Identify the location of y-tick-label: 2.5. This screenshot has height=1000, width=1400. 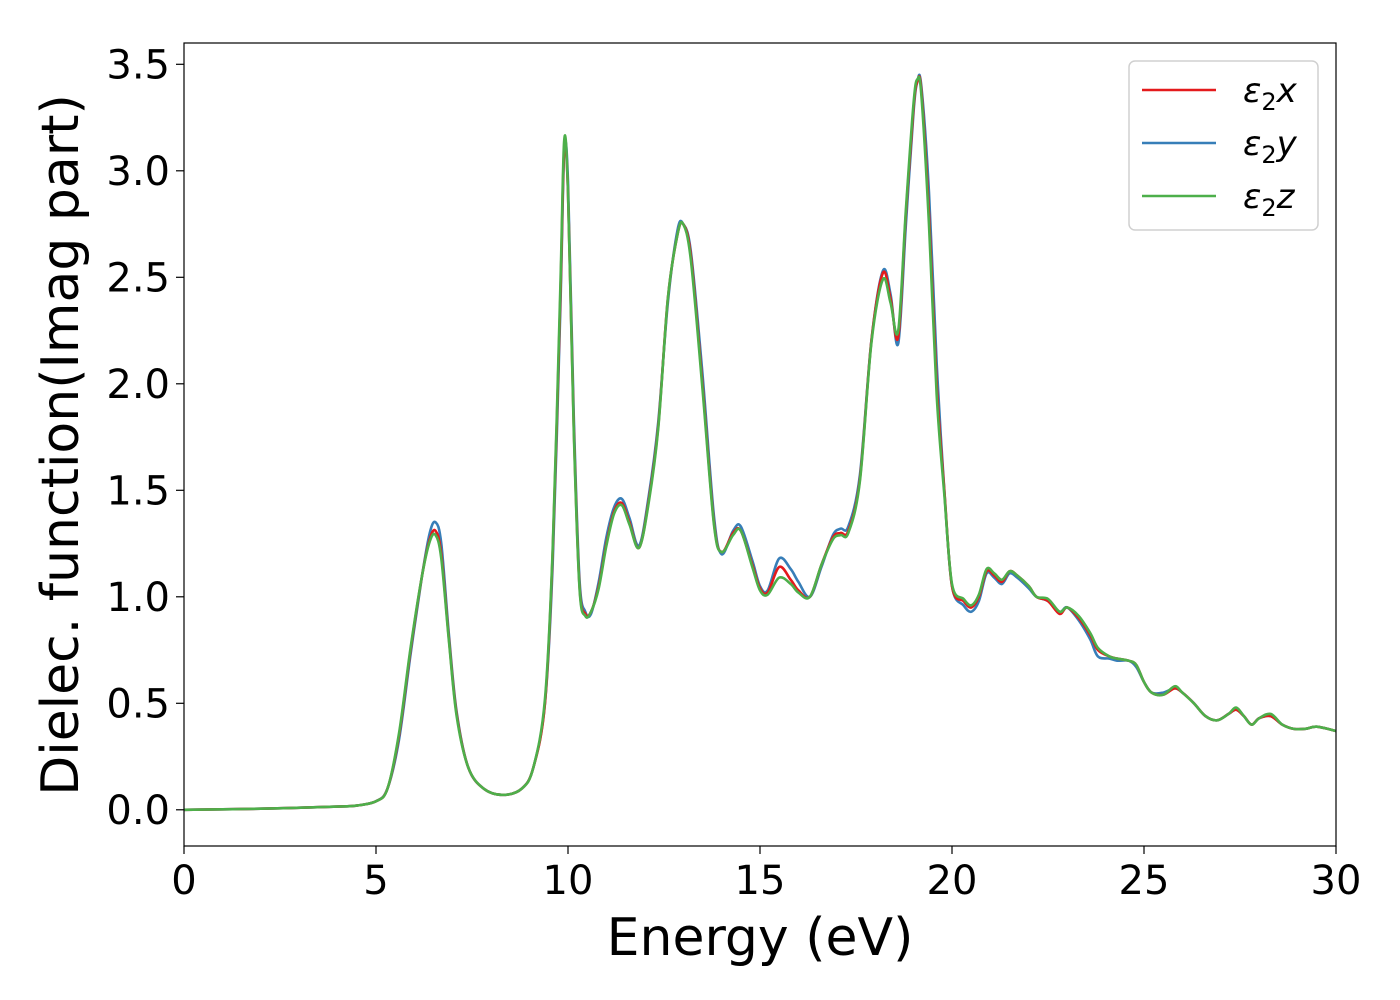
(138, 278).